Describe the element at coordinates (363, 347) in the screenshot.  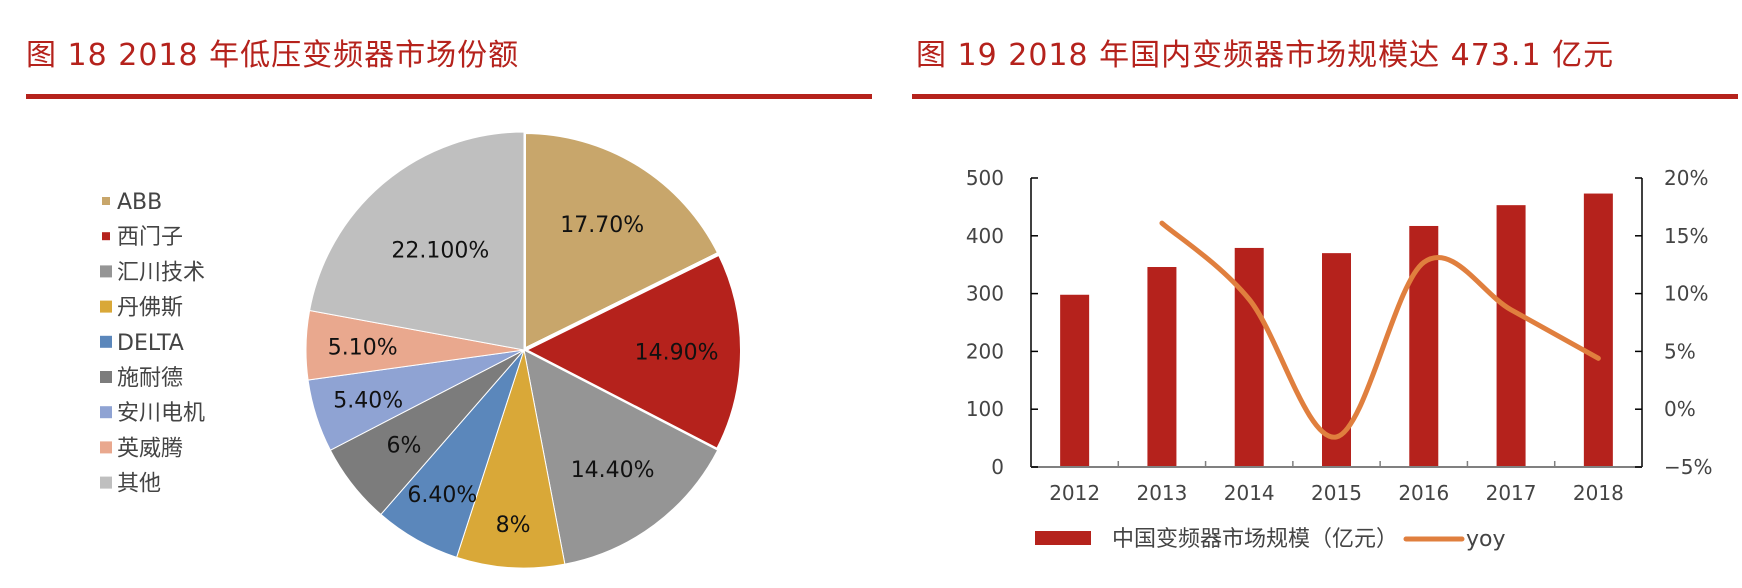
I see `pie-data-label: 5.10%` at that location.